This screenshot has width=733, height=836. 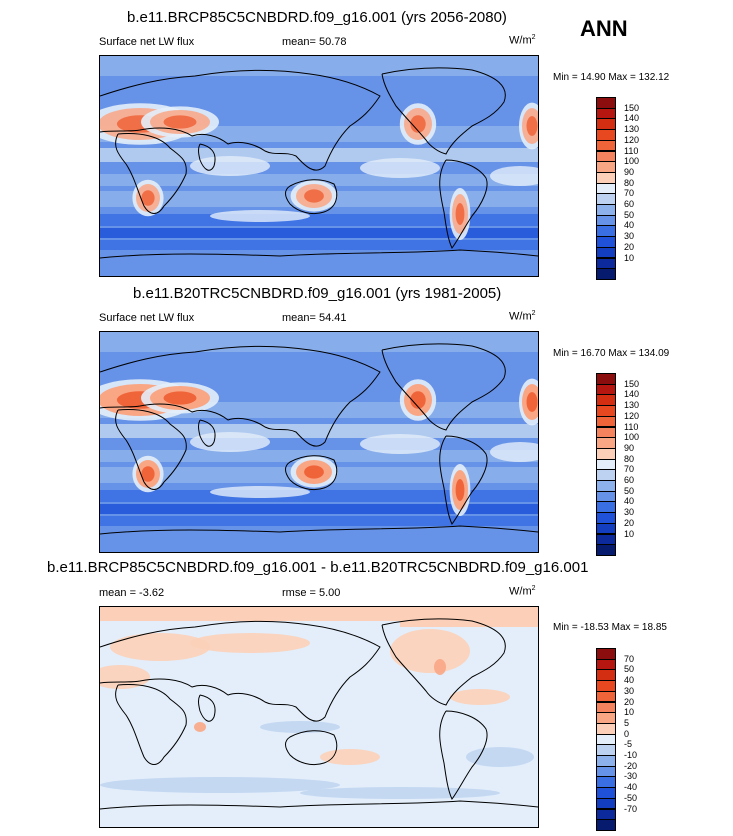 What do you see at coordinates (627, 733) in the screenshot?
I see `colorbar-tick-label: 0` at bounding box center [627, 733].